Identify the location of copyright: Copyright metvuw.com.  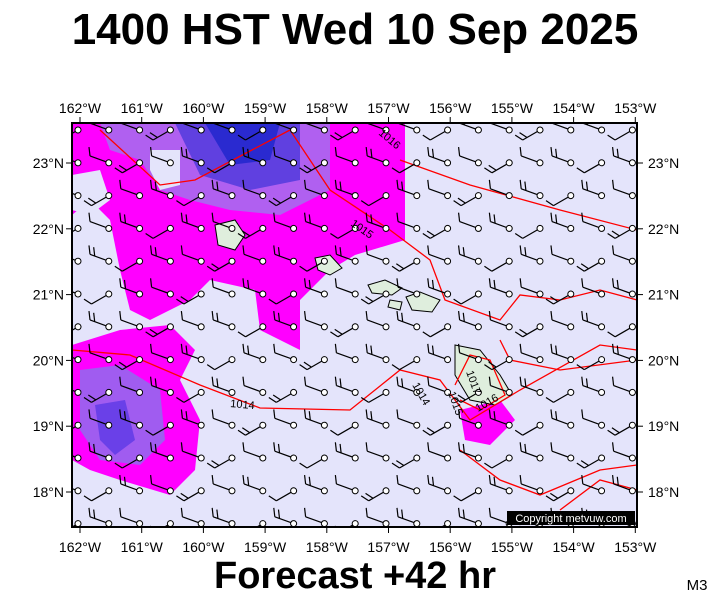
(570, 519).